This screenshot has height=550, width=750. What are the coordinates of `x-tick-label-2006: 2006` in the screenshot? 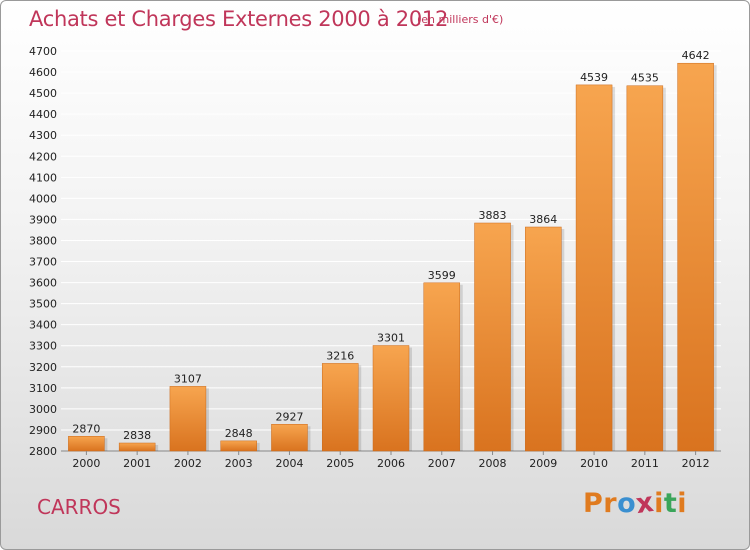 It's located at (391, 463).